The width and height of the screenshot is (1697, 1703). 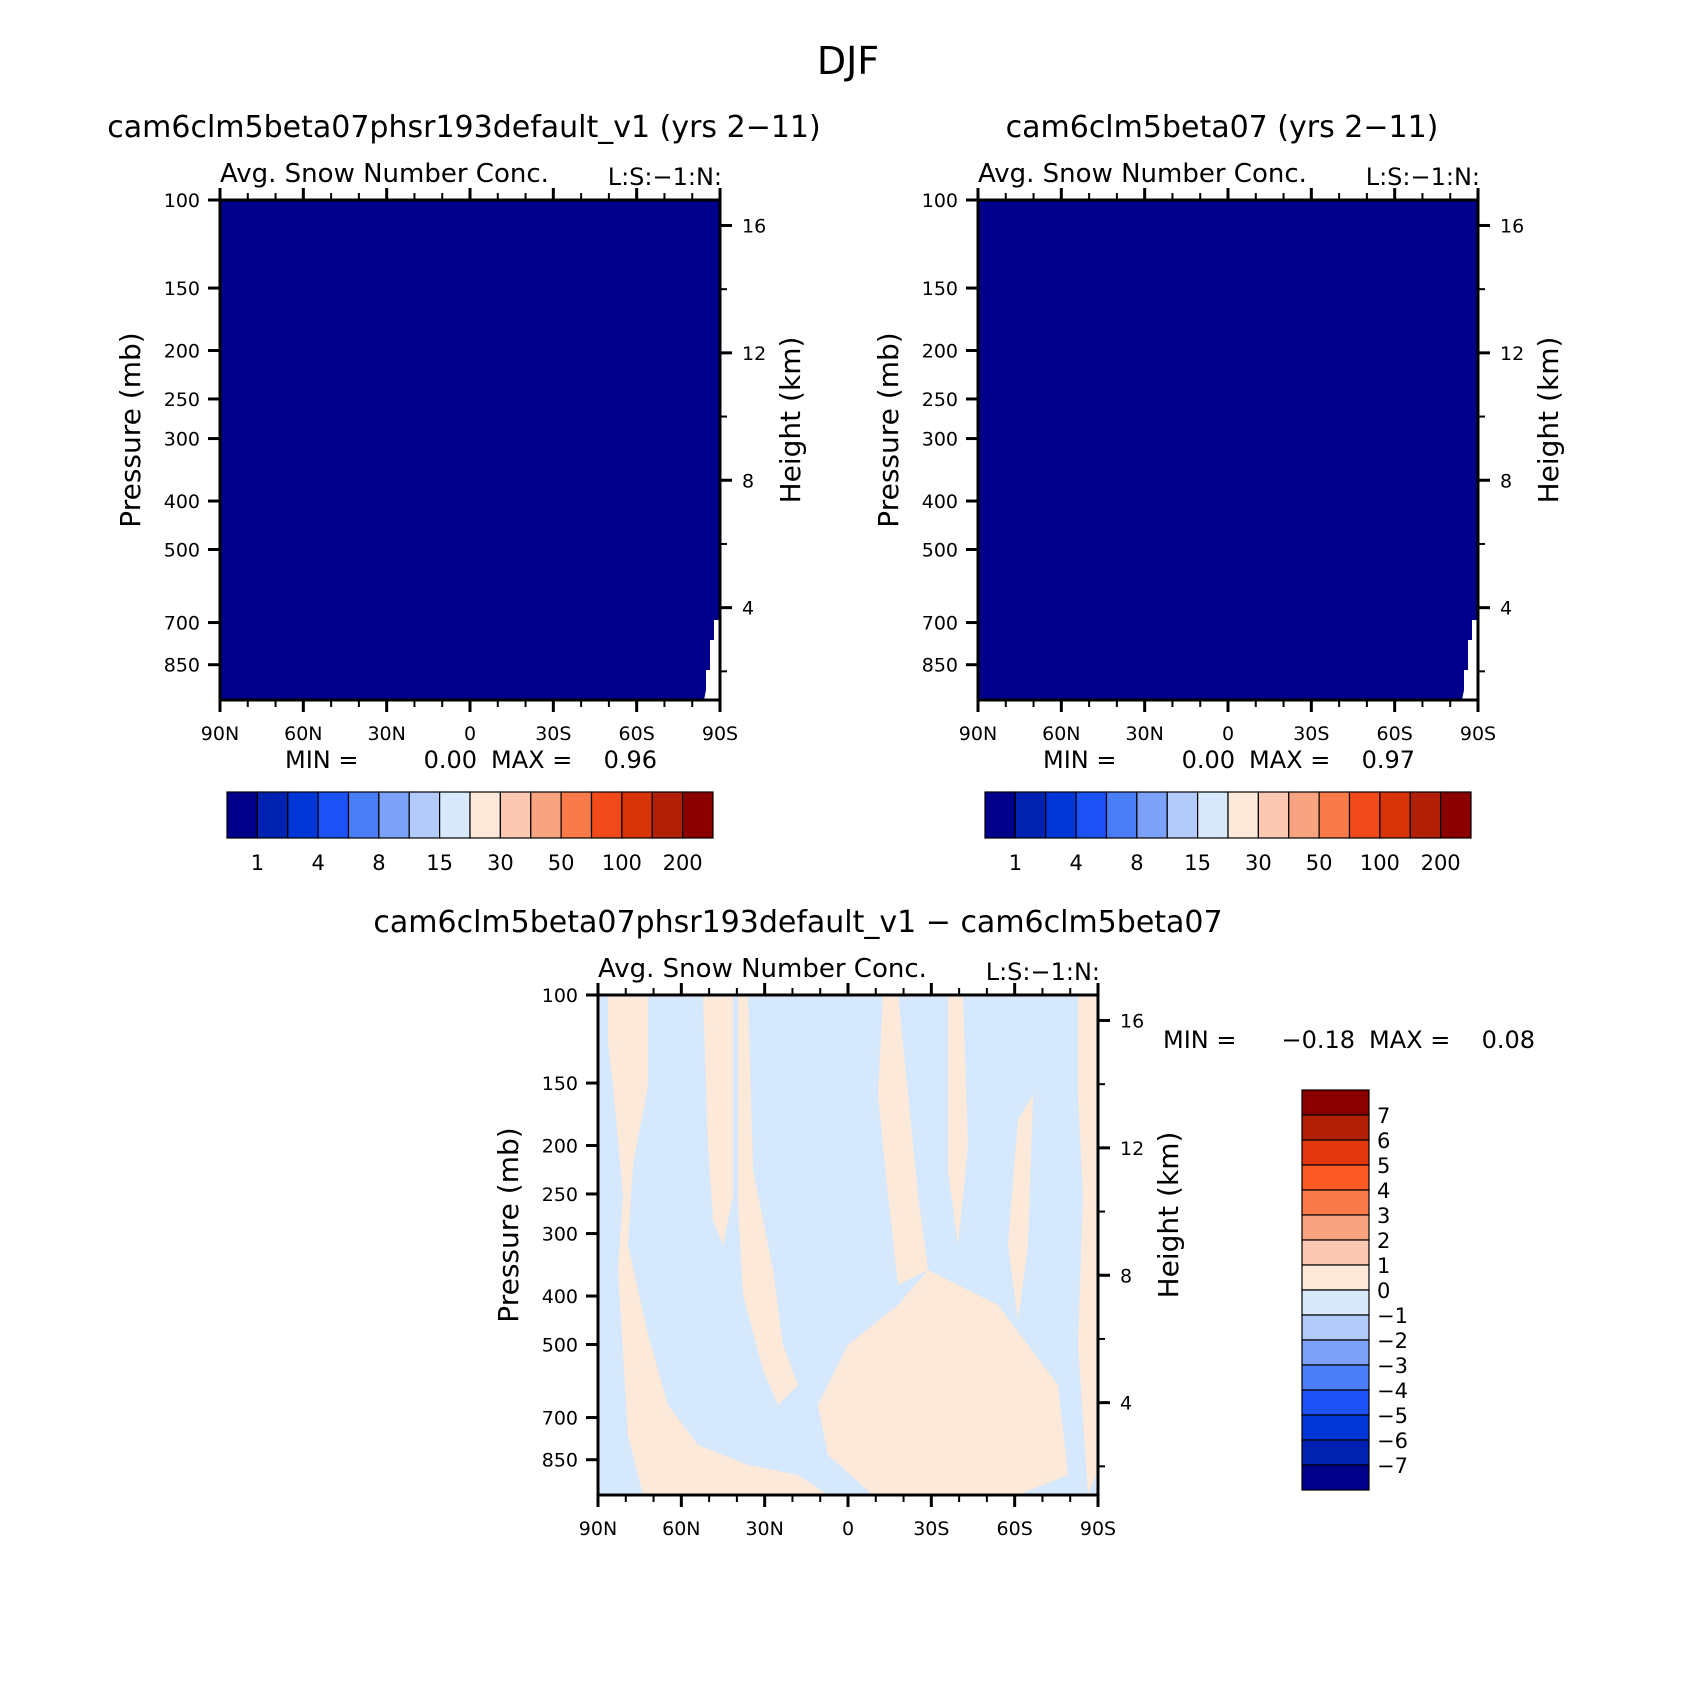 What do you see at coordinates (940, 666) in the screenshot?
I see `y-tick-label: 850` at bounding box center [940, 666].